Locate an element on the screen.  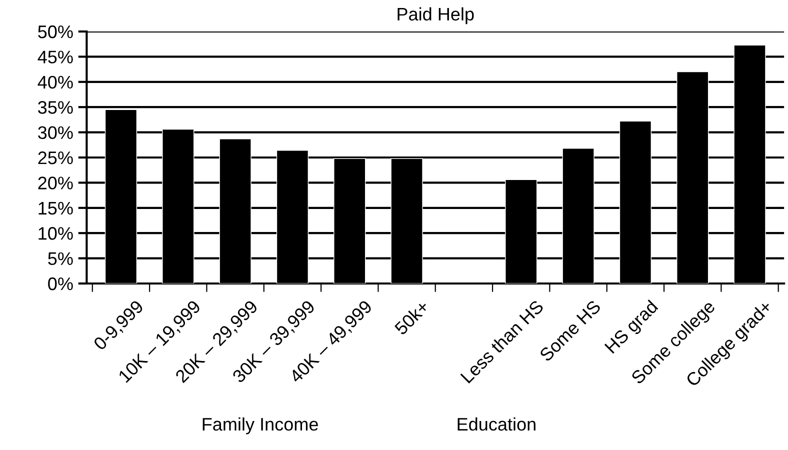
y-tick-label: 40% is located at coordinates (55, 82).